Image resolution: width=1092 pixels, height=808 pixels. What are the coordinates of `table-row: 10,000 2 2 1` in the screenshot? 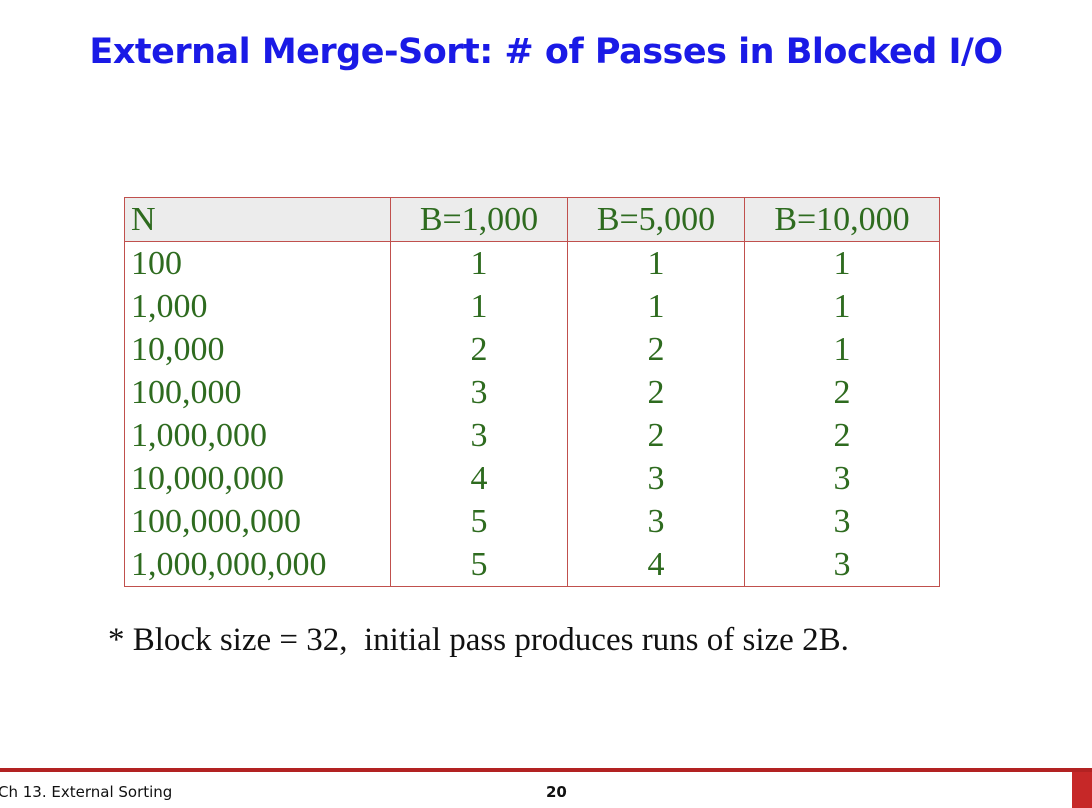 It's located at (532, 349).